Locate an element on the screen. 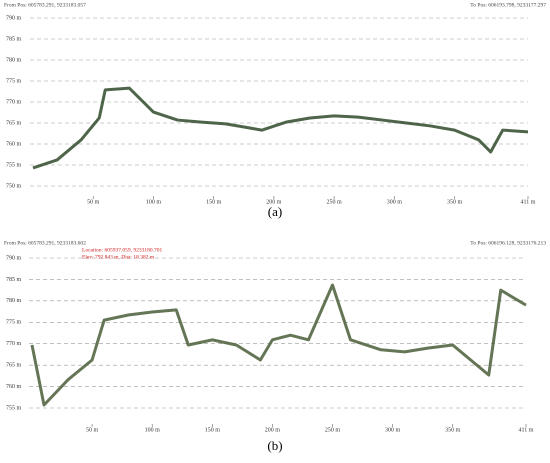 This screenshot has width=550, height=463. from-pos: From Pos: 605783.291, 9233183.602 is located at coordinates (45, 243).